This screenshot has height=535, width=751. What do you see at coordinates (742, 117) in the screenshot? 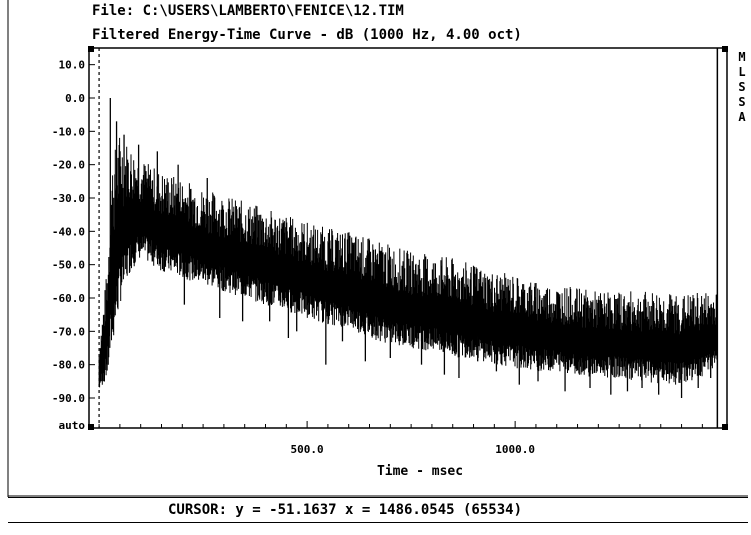
I see `side-menu-item-5: A` at bounding box center [742, 117].